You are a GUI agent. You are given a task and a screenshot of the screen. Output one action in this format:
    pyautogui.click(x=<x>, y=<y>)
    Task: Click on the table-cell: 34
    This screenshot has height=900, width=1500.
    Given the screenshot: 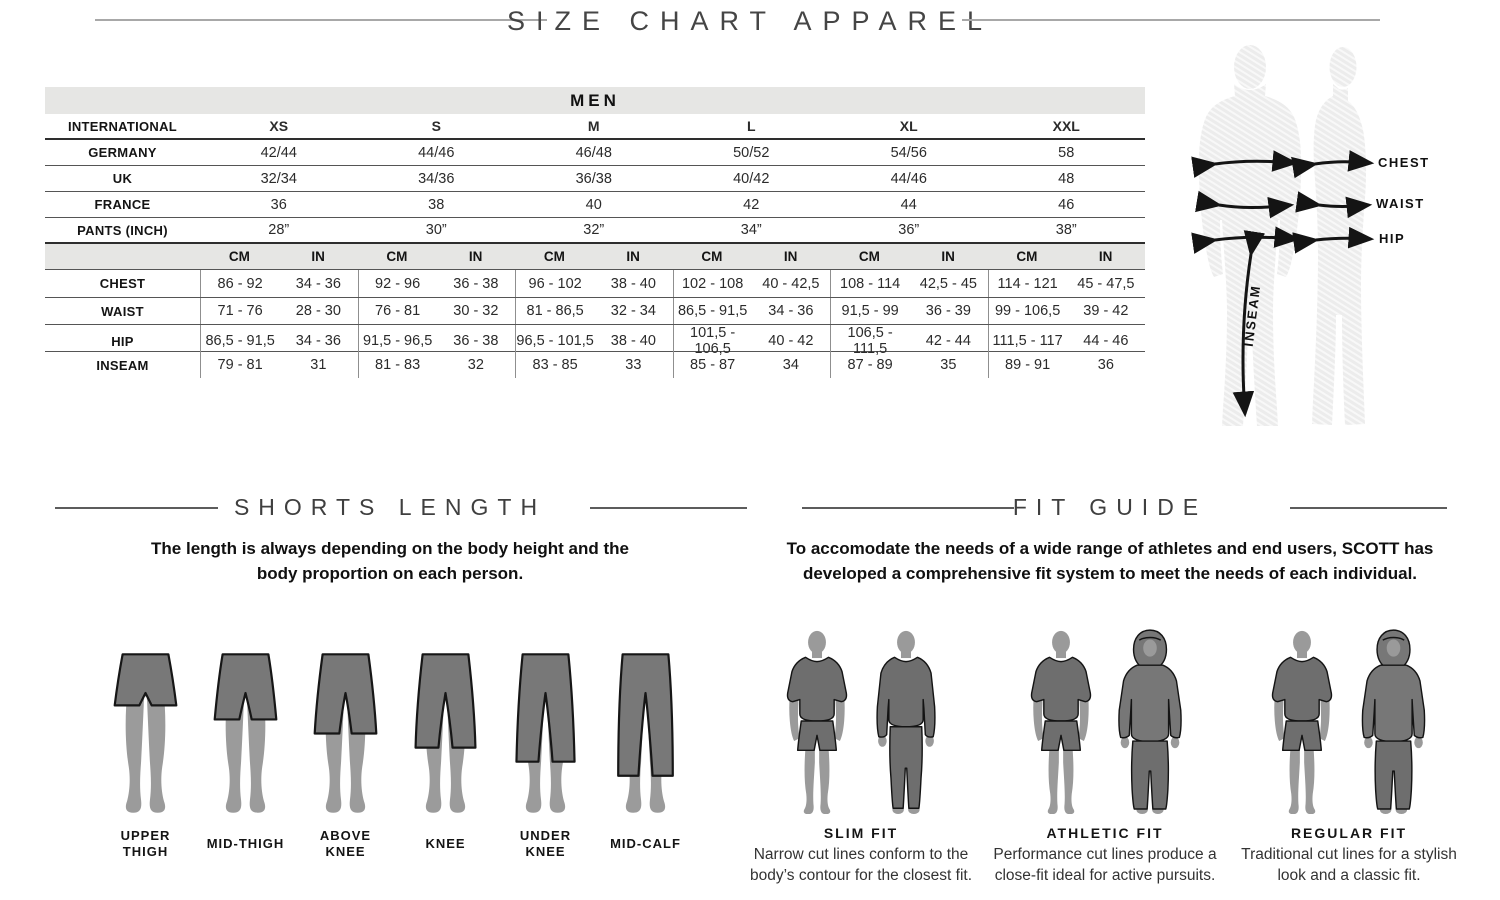 What is the action you would take?
    pyautogui.click(x=790, y=365)
    